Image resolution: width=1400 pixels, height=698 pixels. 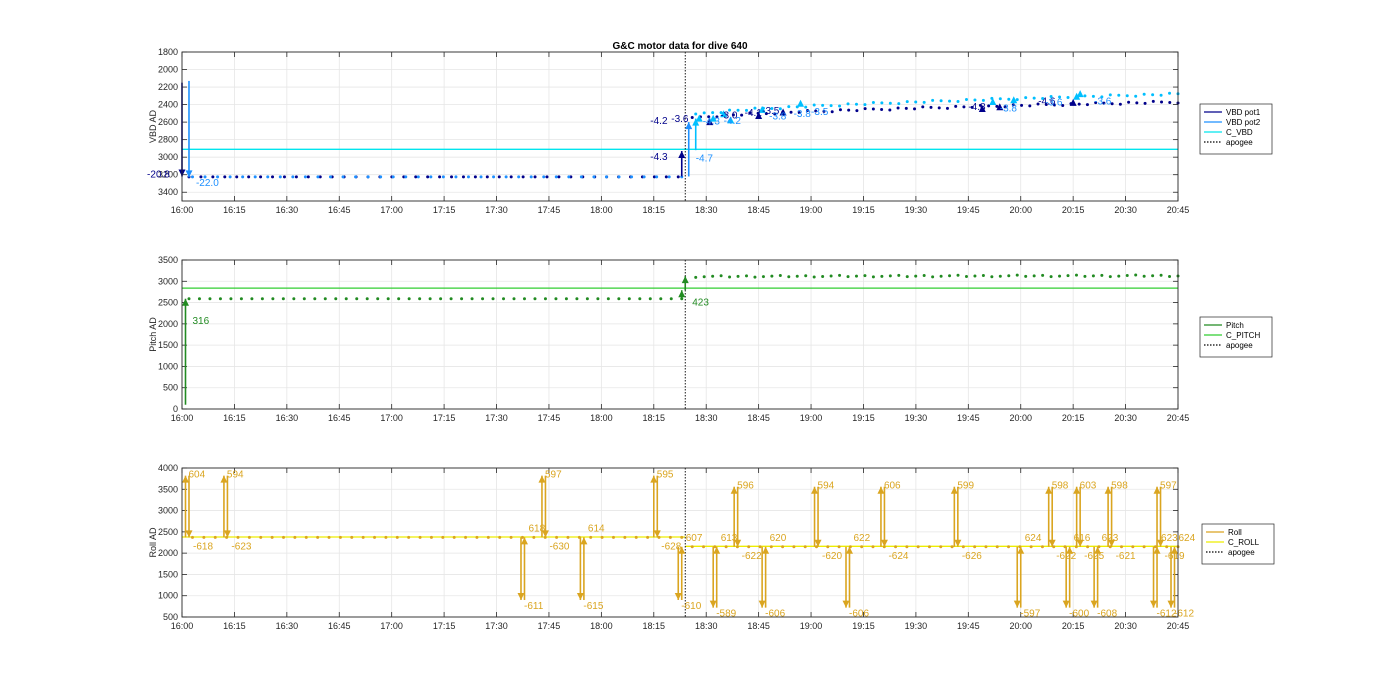 I want to click on roll-return-label: 613, so click(x=729, y=538).